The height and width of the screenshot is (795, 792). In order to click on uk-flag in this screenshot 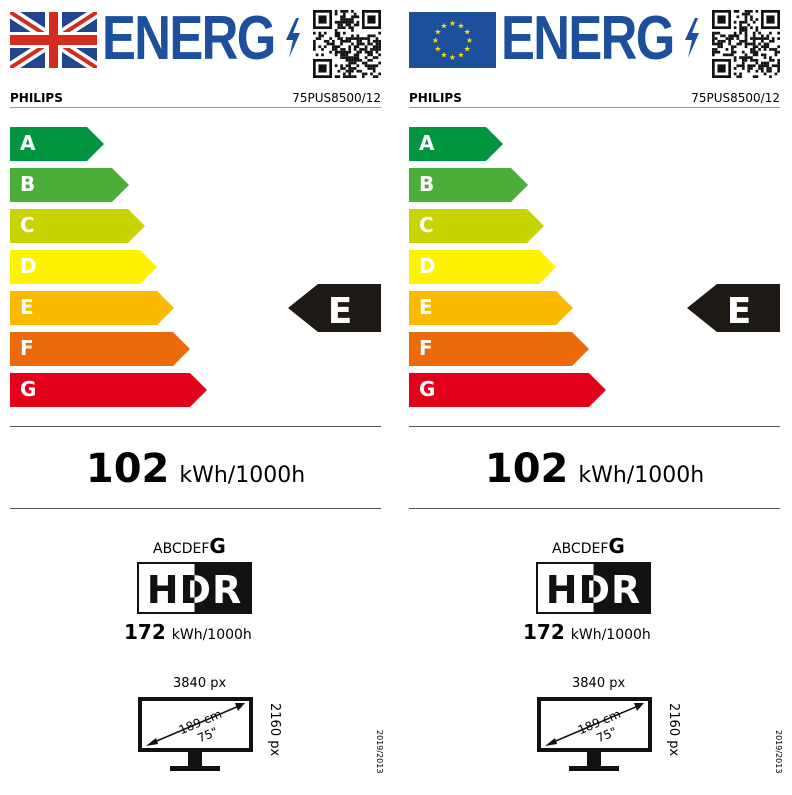, I will do `click(53, 40)`.